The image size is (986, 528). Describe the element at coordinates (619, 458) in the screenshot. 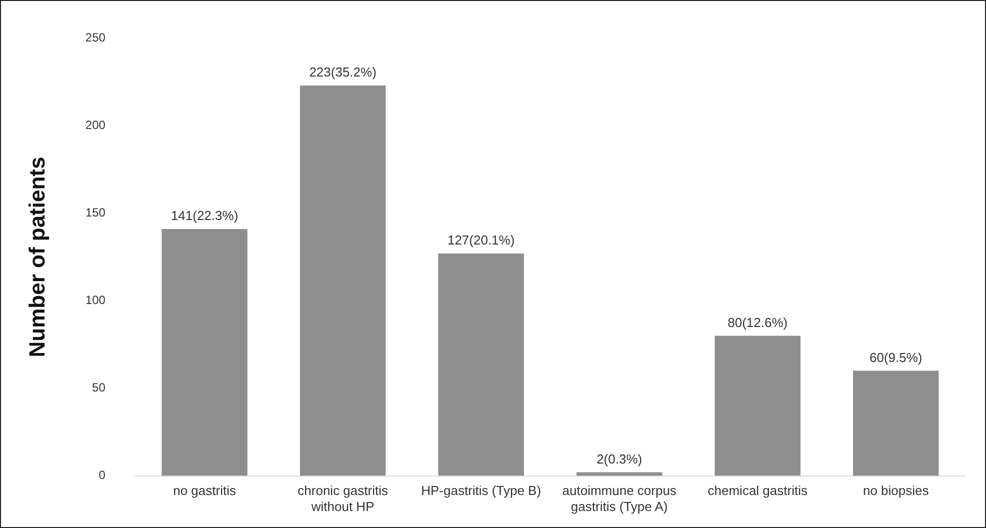

I see `data-label: 2(0.3%)` at that location.